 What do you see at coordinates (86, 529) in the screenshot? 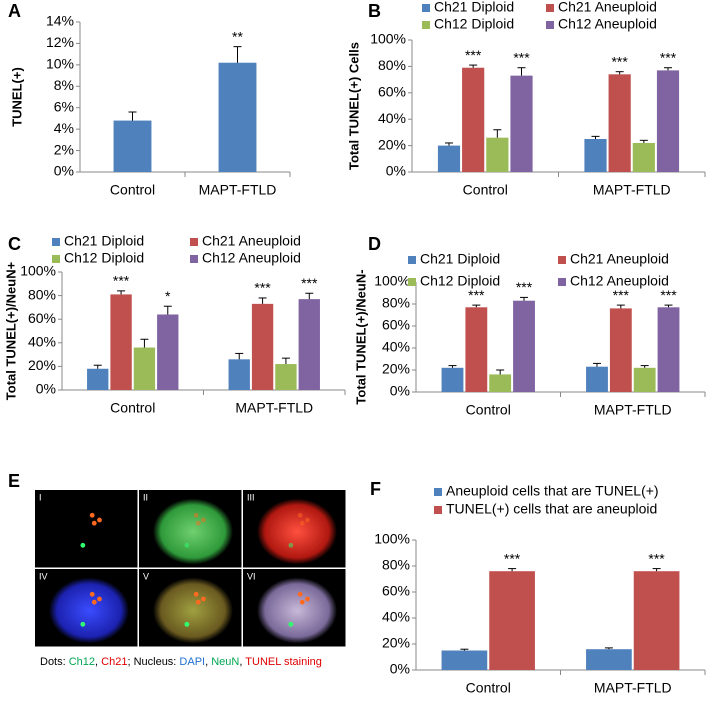
I see `micrograph` at bounding box center [86, 529].